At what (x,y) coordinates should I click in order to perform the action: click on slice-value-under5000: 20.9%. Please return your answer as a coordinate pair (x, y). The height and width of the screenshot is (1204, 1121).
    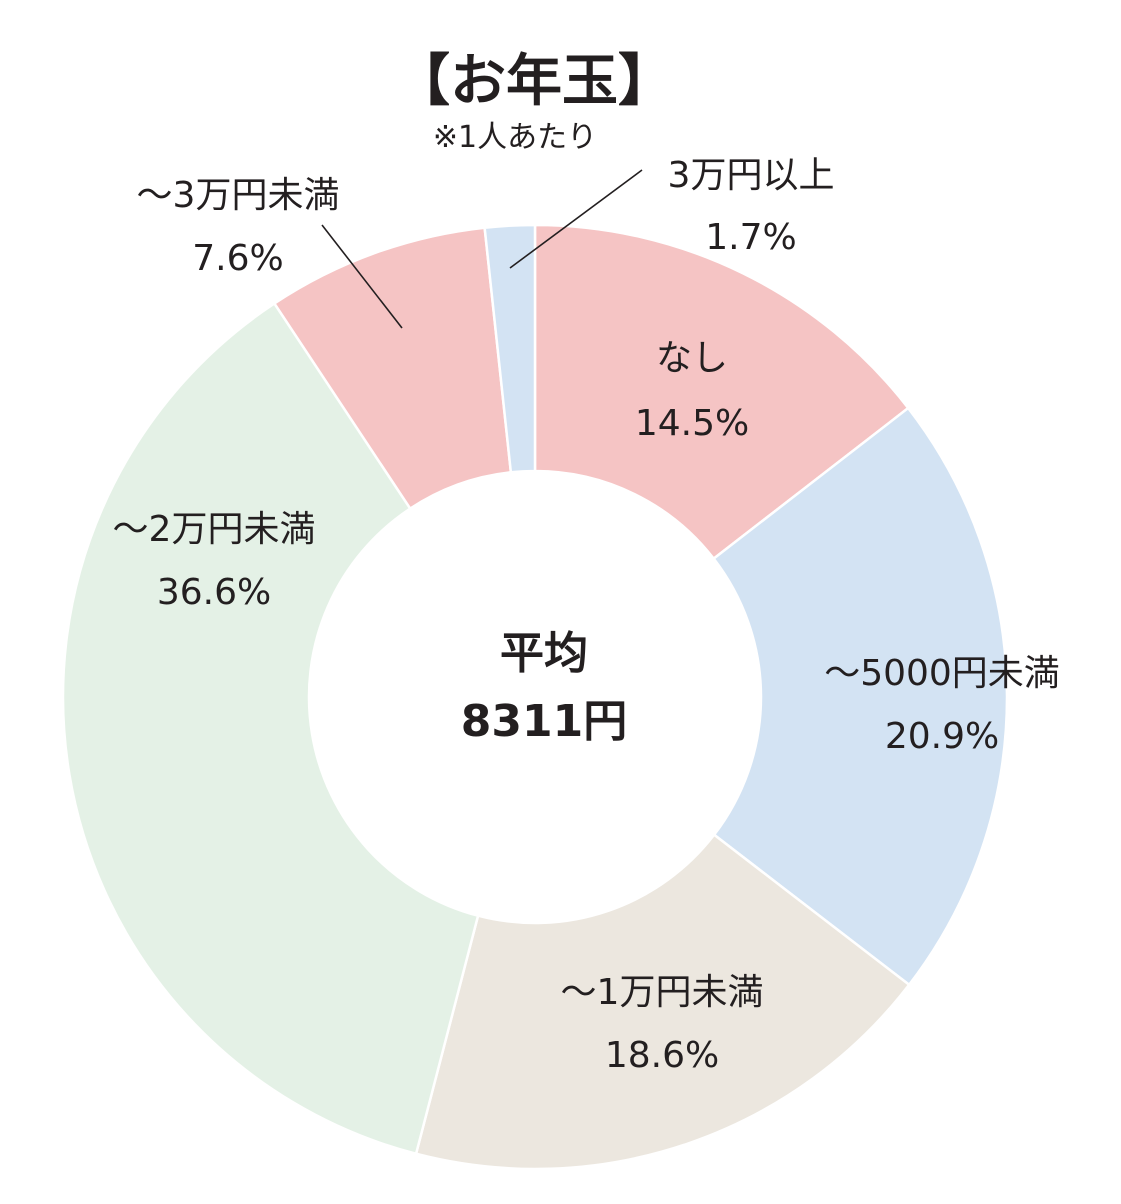
    Looking at the image, I should click on (942, 736).